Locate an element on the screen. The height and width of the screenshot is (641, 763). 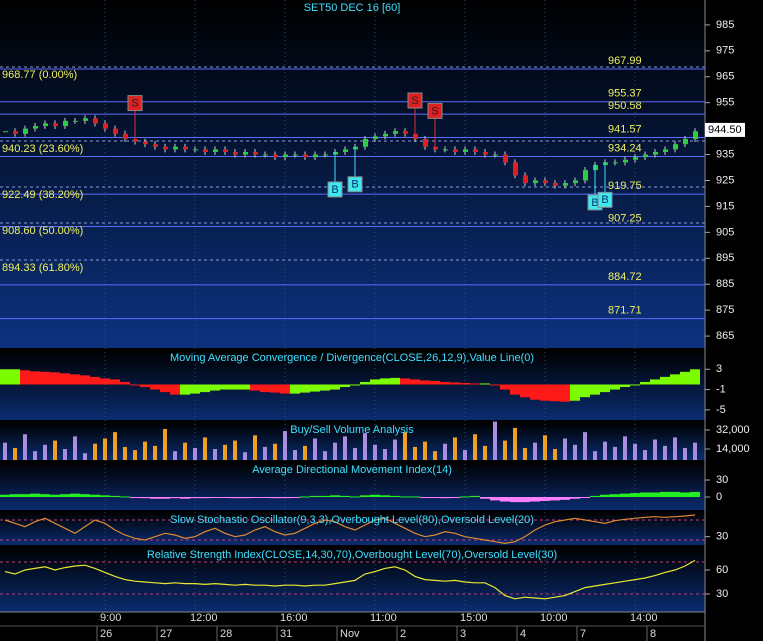
date-label: 7 is located at coordinates (583, 634).